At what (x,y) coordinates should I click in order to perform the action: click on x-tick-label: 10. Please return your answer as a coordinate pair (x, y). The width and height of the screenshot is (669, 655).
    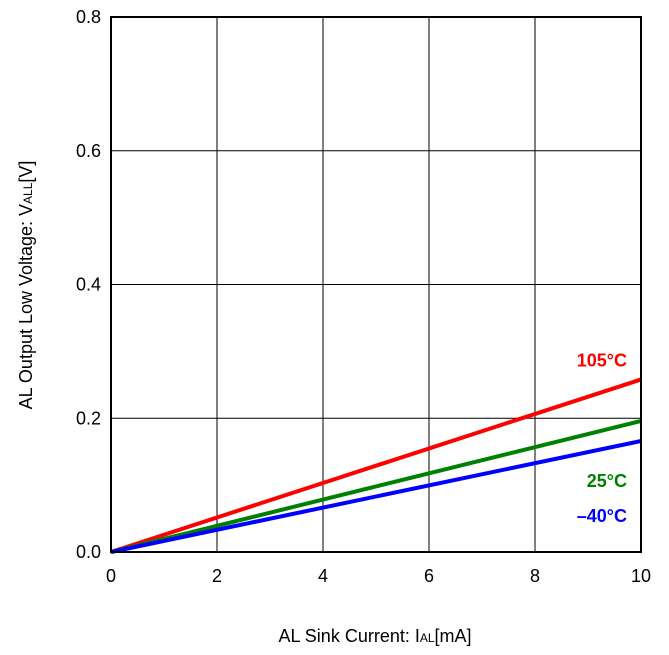
    Looking at the image, I should click on (641, 576).